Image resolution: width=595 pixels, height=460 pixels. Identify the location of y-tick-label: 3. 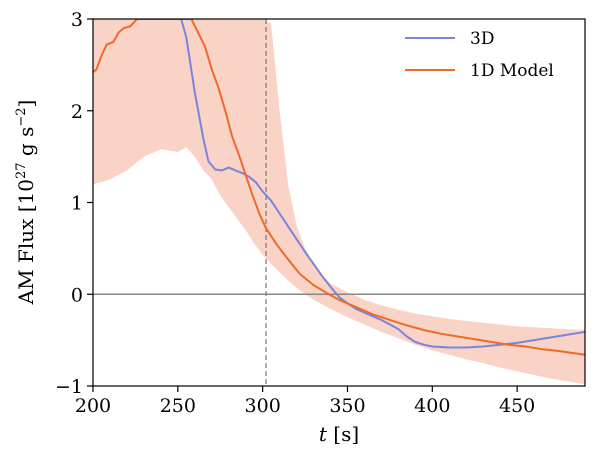
(77, 20).